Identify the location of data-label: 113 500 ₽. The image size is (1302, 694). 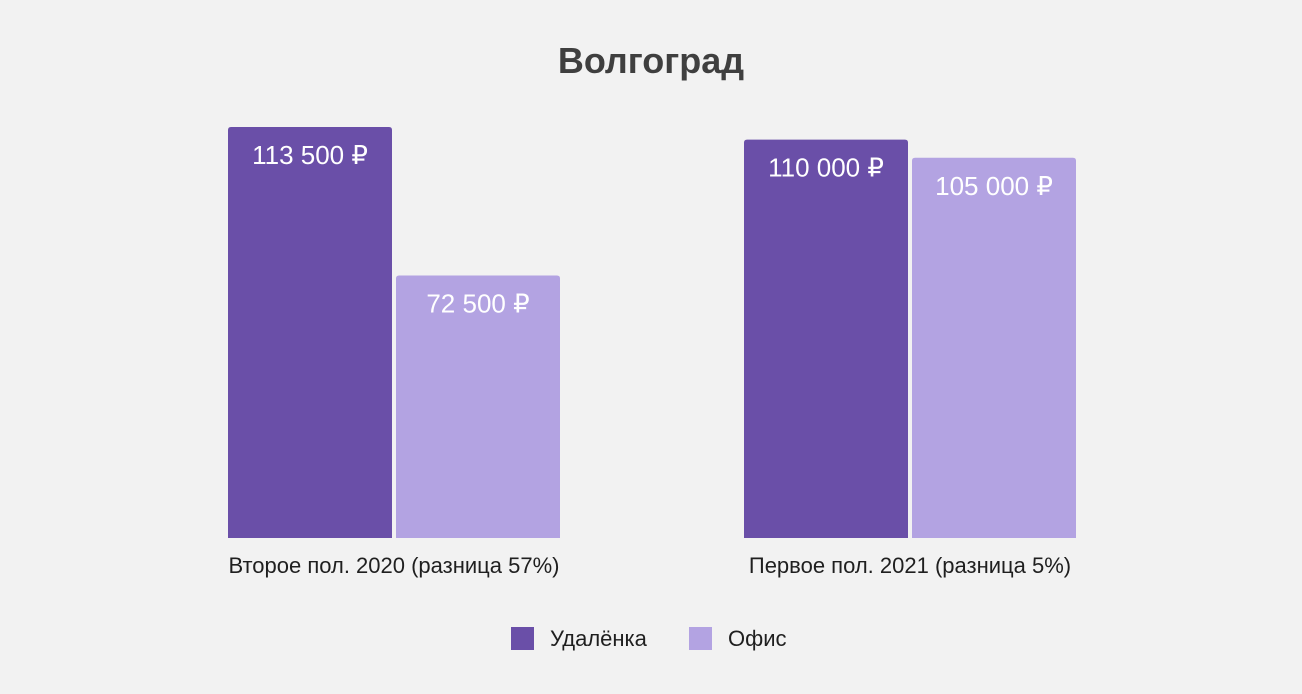
(310, 155).